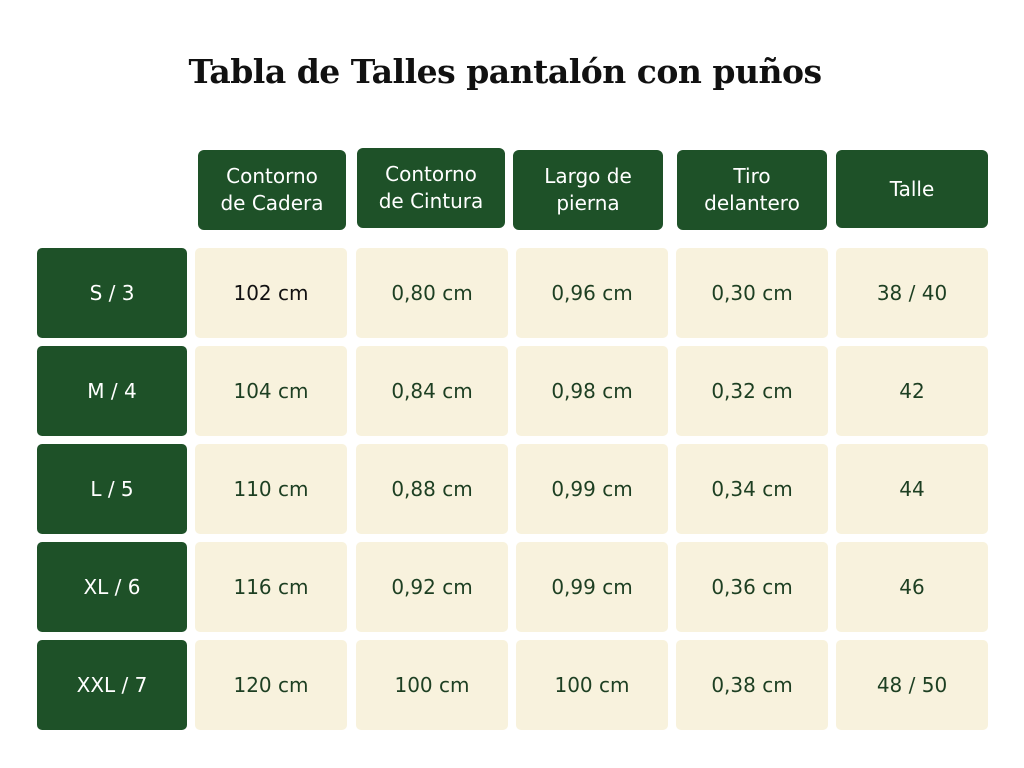  Describe the element at coordinates (112, 587) in the screenshot. I see `row-header-size: XL / 6` at that location.